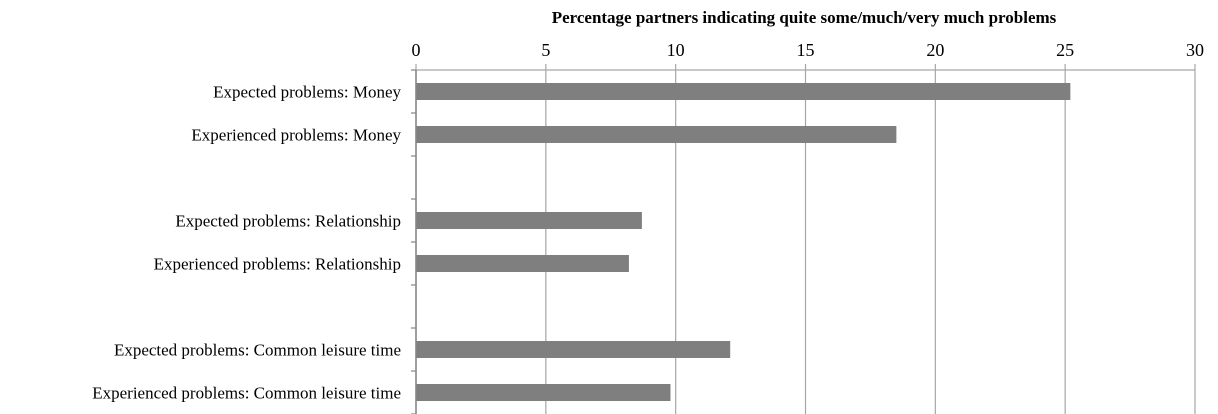 Image resolution: width=1218 pixels, height=414 pixels. I want to click on x-tick-label: 20, so click(935, 50).